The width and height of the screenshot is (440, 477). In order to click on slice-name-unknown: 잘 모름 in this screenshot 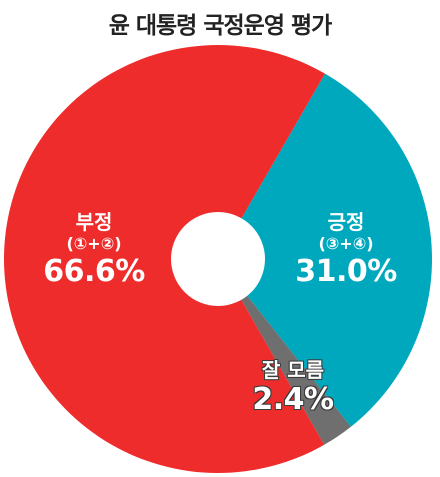, I will do `click(293, 370)`.